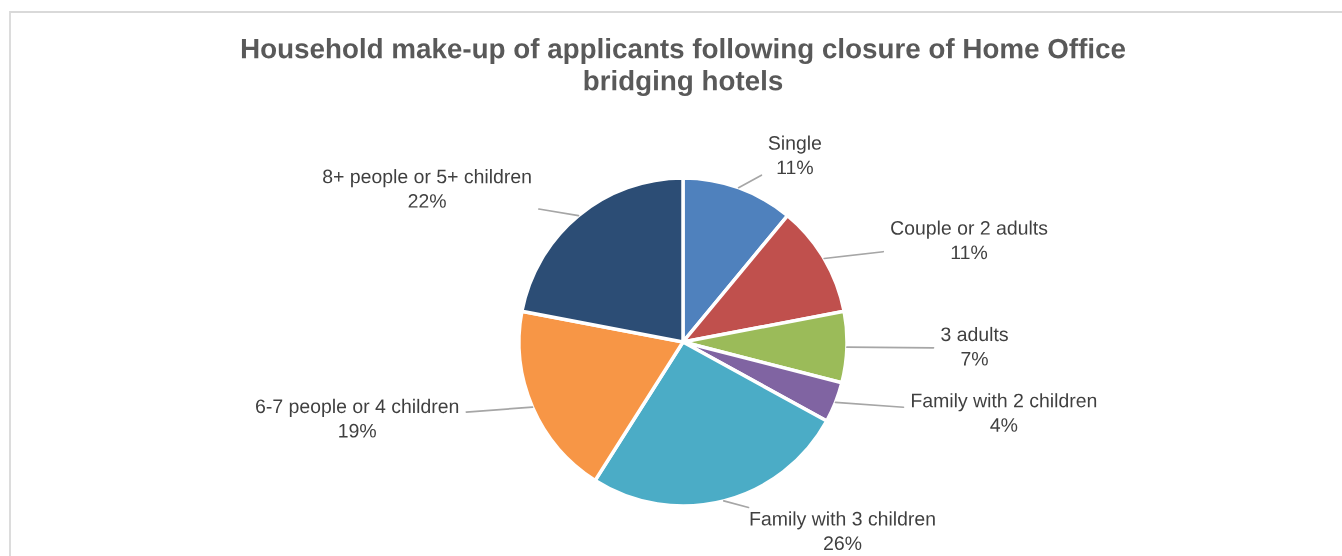  Describe the element at coordinates (1004, 425) in the screenshot. I see `data-label: 4%` at that location.